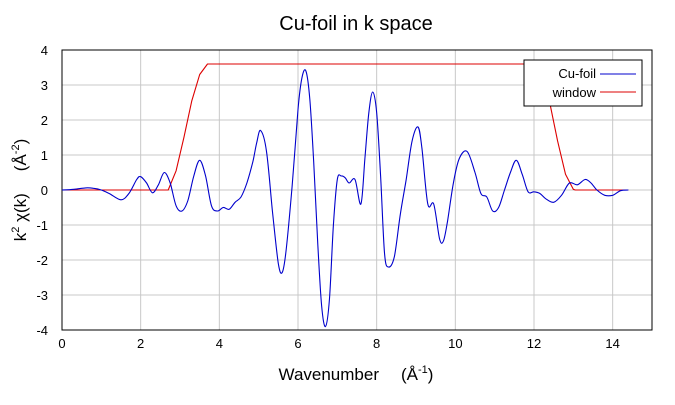 This screenshot has height=405, width=675. What do you see at coordinates (42, 295) in the screenshot?
I see `y-tick-label: -3` at bounding box center [42, 295].